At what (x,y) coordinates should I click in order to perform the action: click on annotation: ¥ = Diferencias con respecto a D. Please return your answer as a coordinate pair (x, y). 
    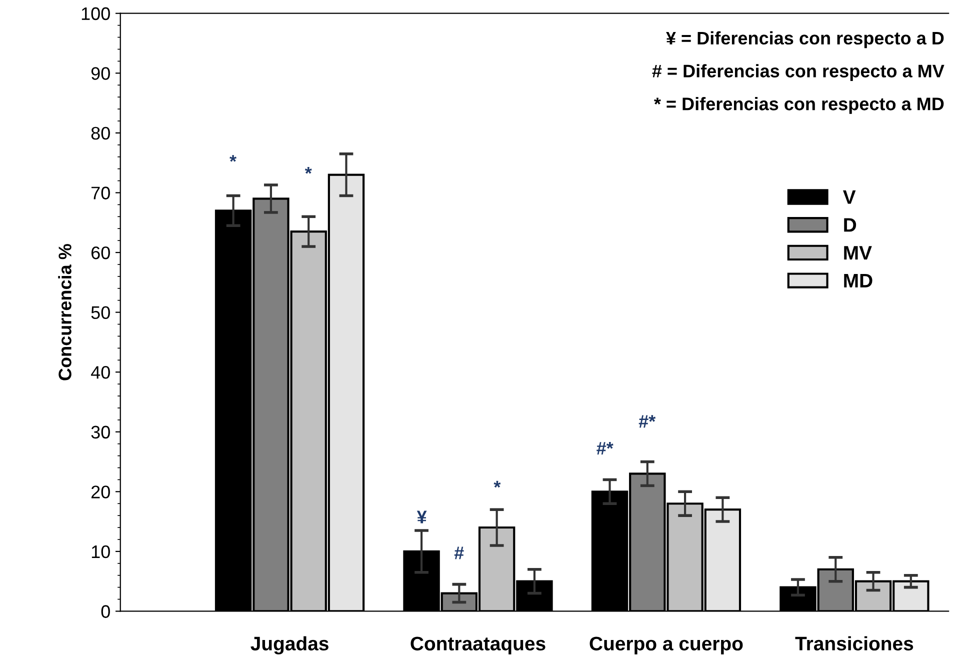
    Looking at the image, I should click on (805, 39).